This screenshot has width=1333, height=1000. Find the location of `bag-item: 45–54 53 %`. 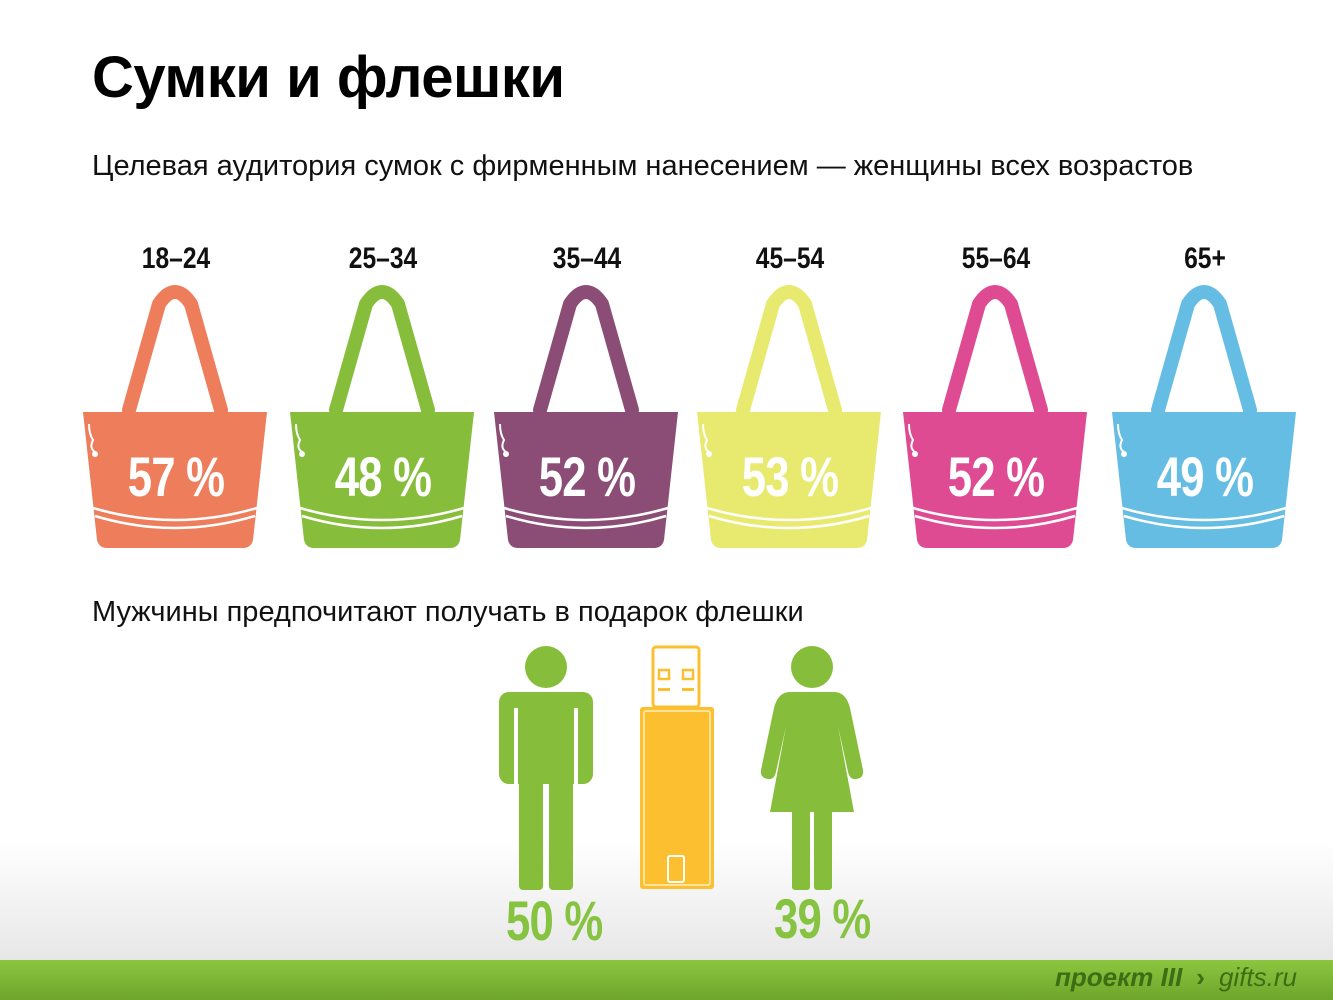

bag-item: 45–54 53 % is located at coordinates (790, 398).